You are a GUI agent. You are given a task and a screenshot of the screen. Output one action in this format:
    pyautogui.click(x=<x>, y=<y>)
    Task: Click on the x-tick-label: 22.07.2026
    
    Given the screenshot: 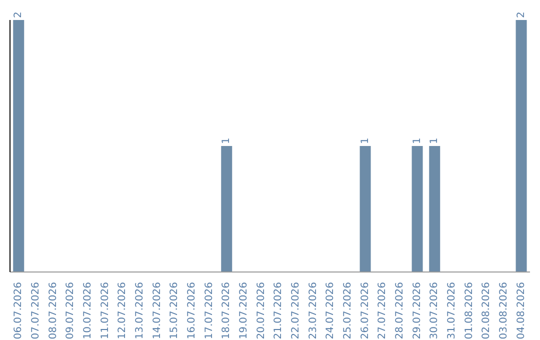 What is the action you would take?
    pyautogui.click(x=296, y=311)
    